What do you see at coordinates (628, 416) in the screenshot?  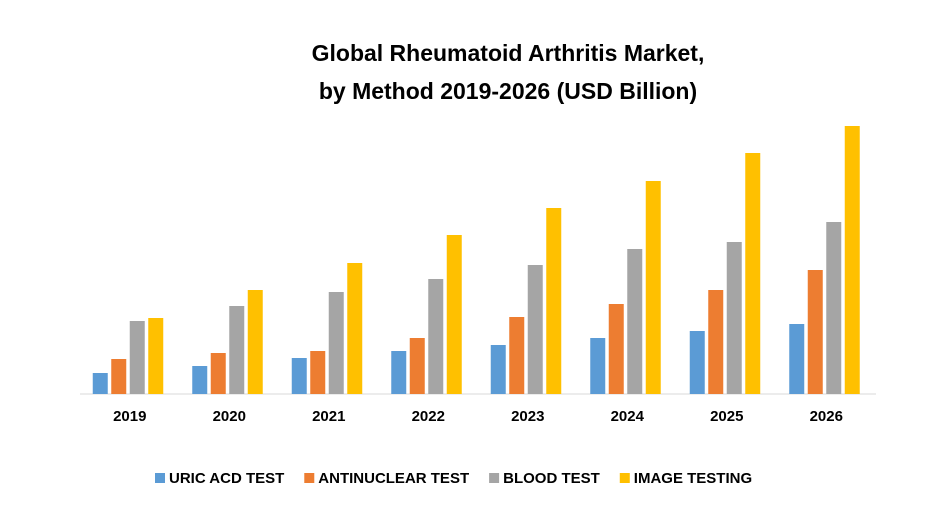 I see `x-tick-label: 2024` at bounding box center [628, 416].